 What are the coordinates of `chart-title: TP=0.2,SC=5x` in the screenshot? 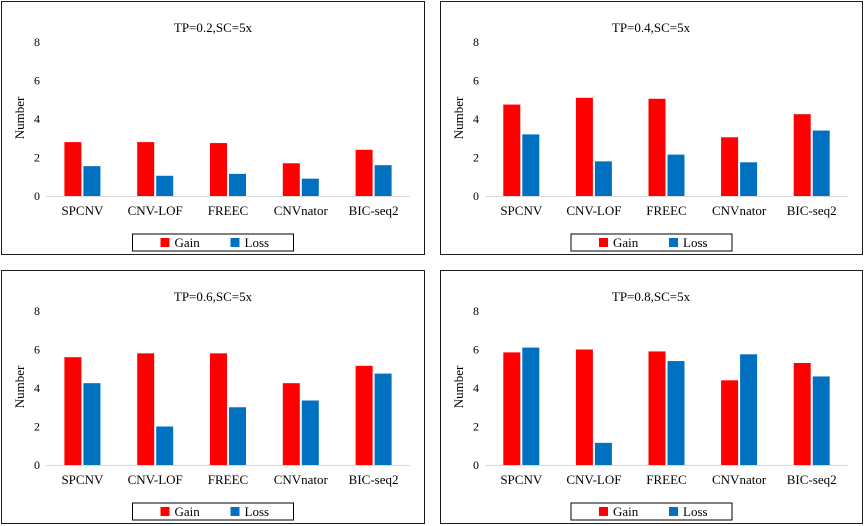 It's located at (213, 27).